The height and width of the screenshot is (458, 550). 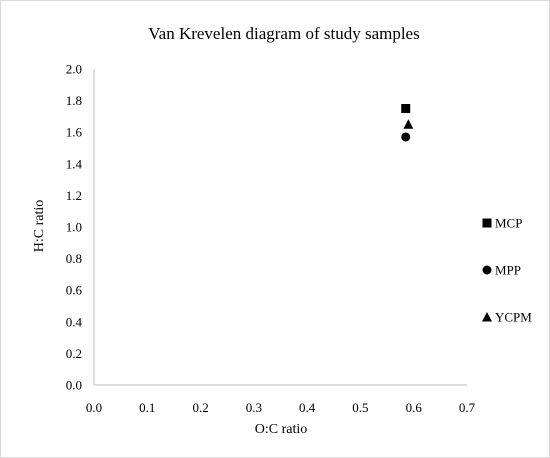 What do you see at coordinates (360, 407) in the screenshot?
I see `x-tick-label: 0.5` at bounding box center [360, 407].